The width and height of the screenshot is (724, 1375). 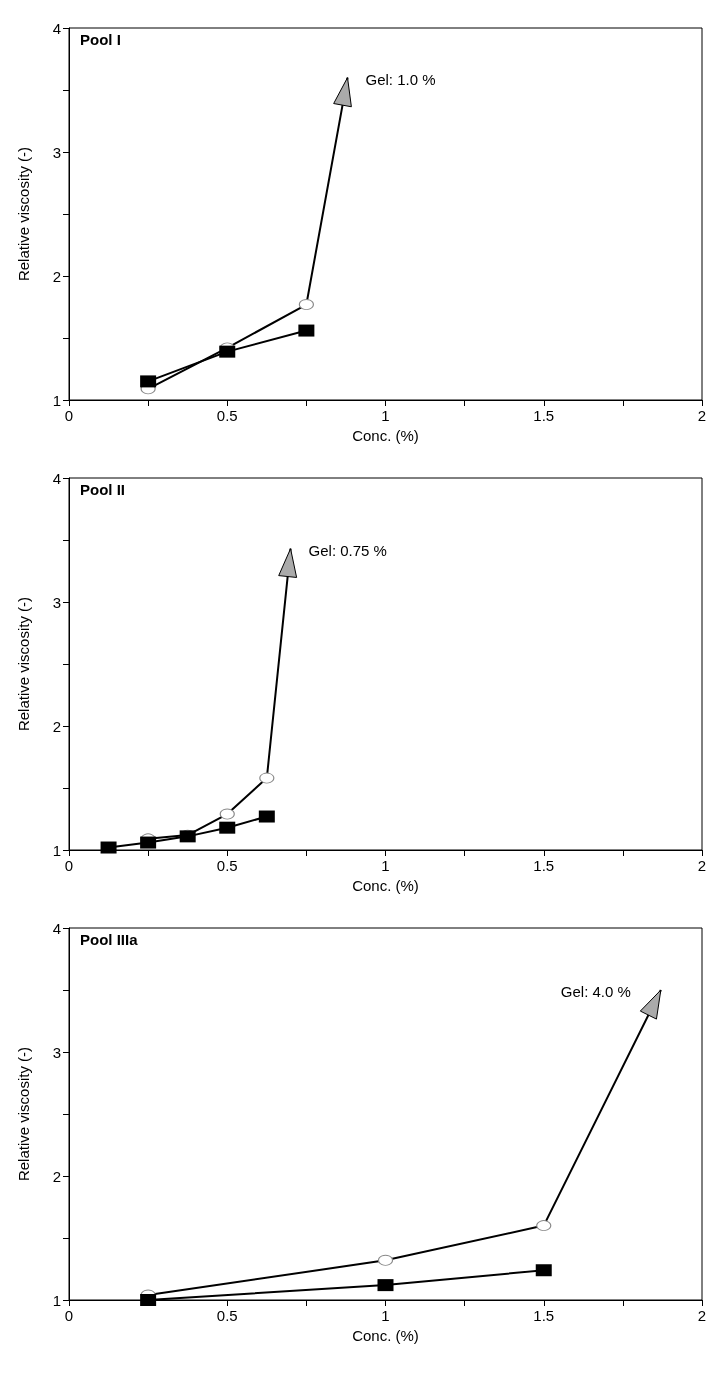 What do you see at coordinates (347, 550) in the screenshot?
I see `annotation: Gel: 0.75 %` at bounding box center [347, 550].